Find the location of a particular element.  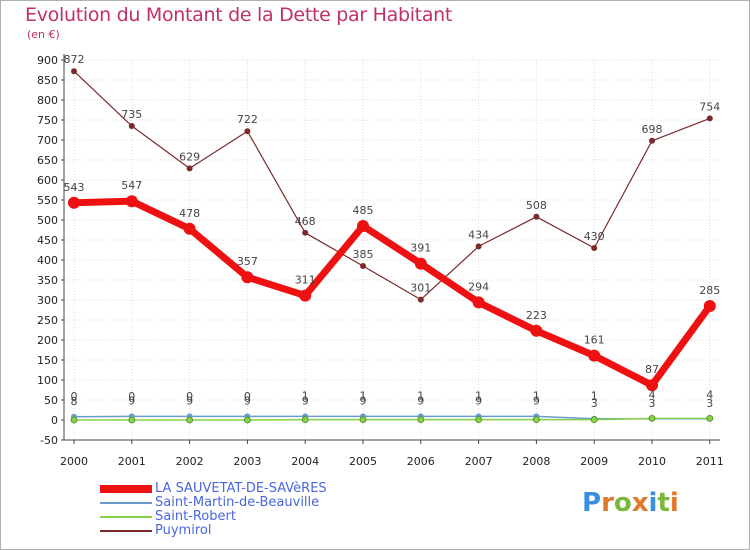

data-label-1: 8 is located at coordinates (74, 401).